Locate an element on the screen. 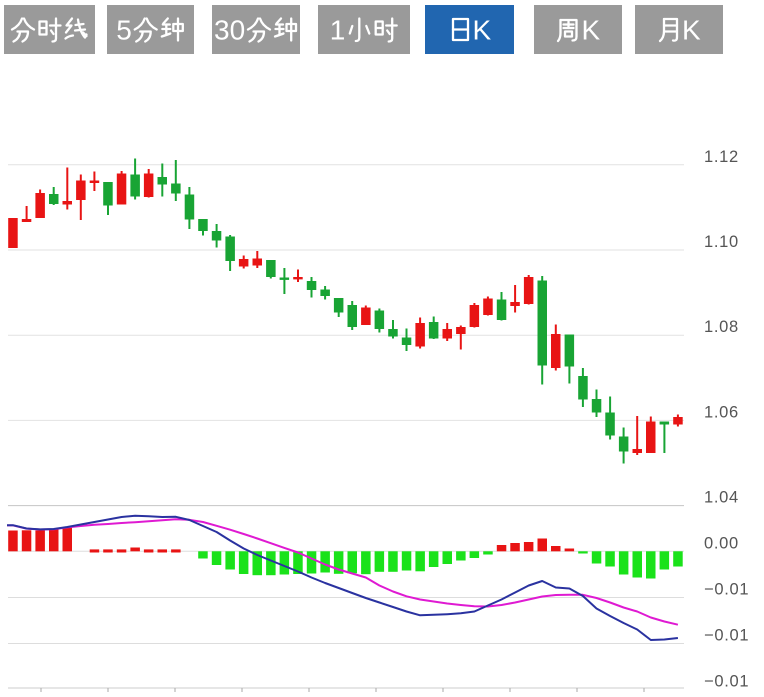  svg-text: 5 is located at coordinates (124, 30).